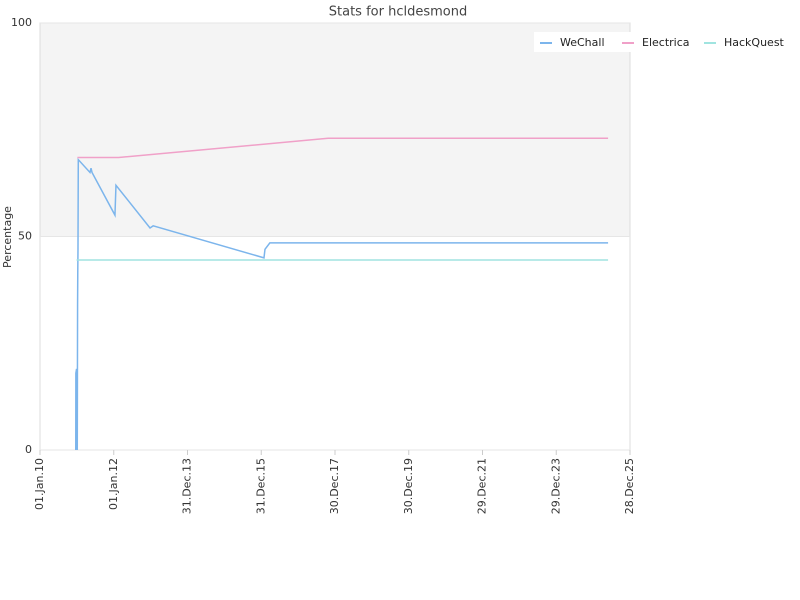 The image size is (800, 600). What do you see at coordinates (25, 236) in the screenshot?
I see `y-tick-label: 50` at bounding box center [25, 236].